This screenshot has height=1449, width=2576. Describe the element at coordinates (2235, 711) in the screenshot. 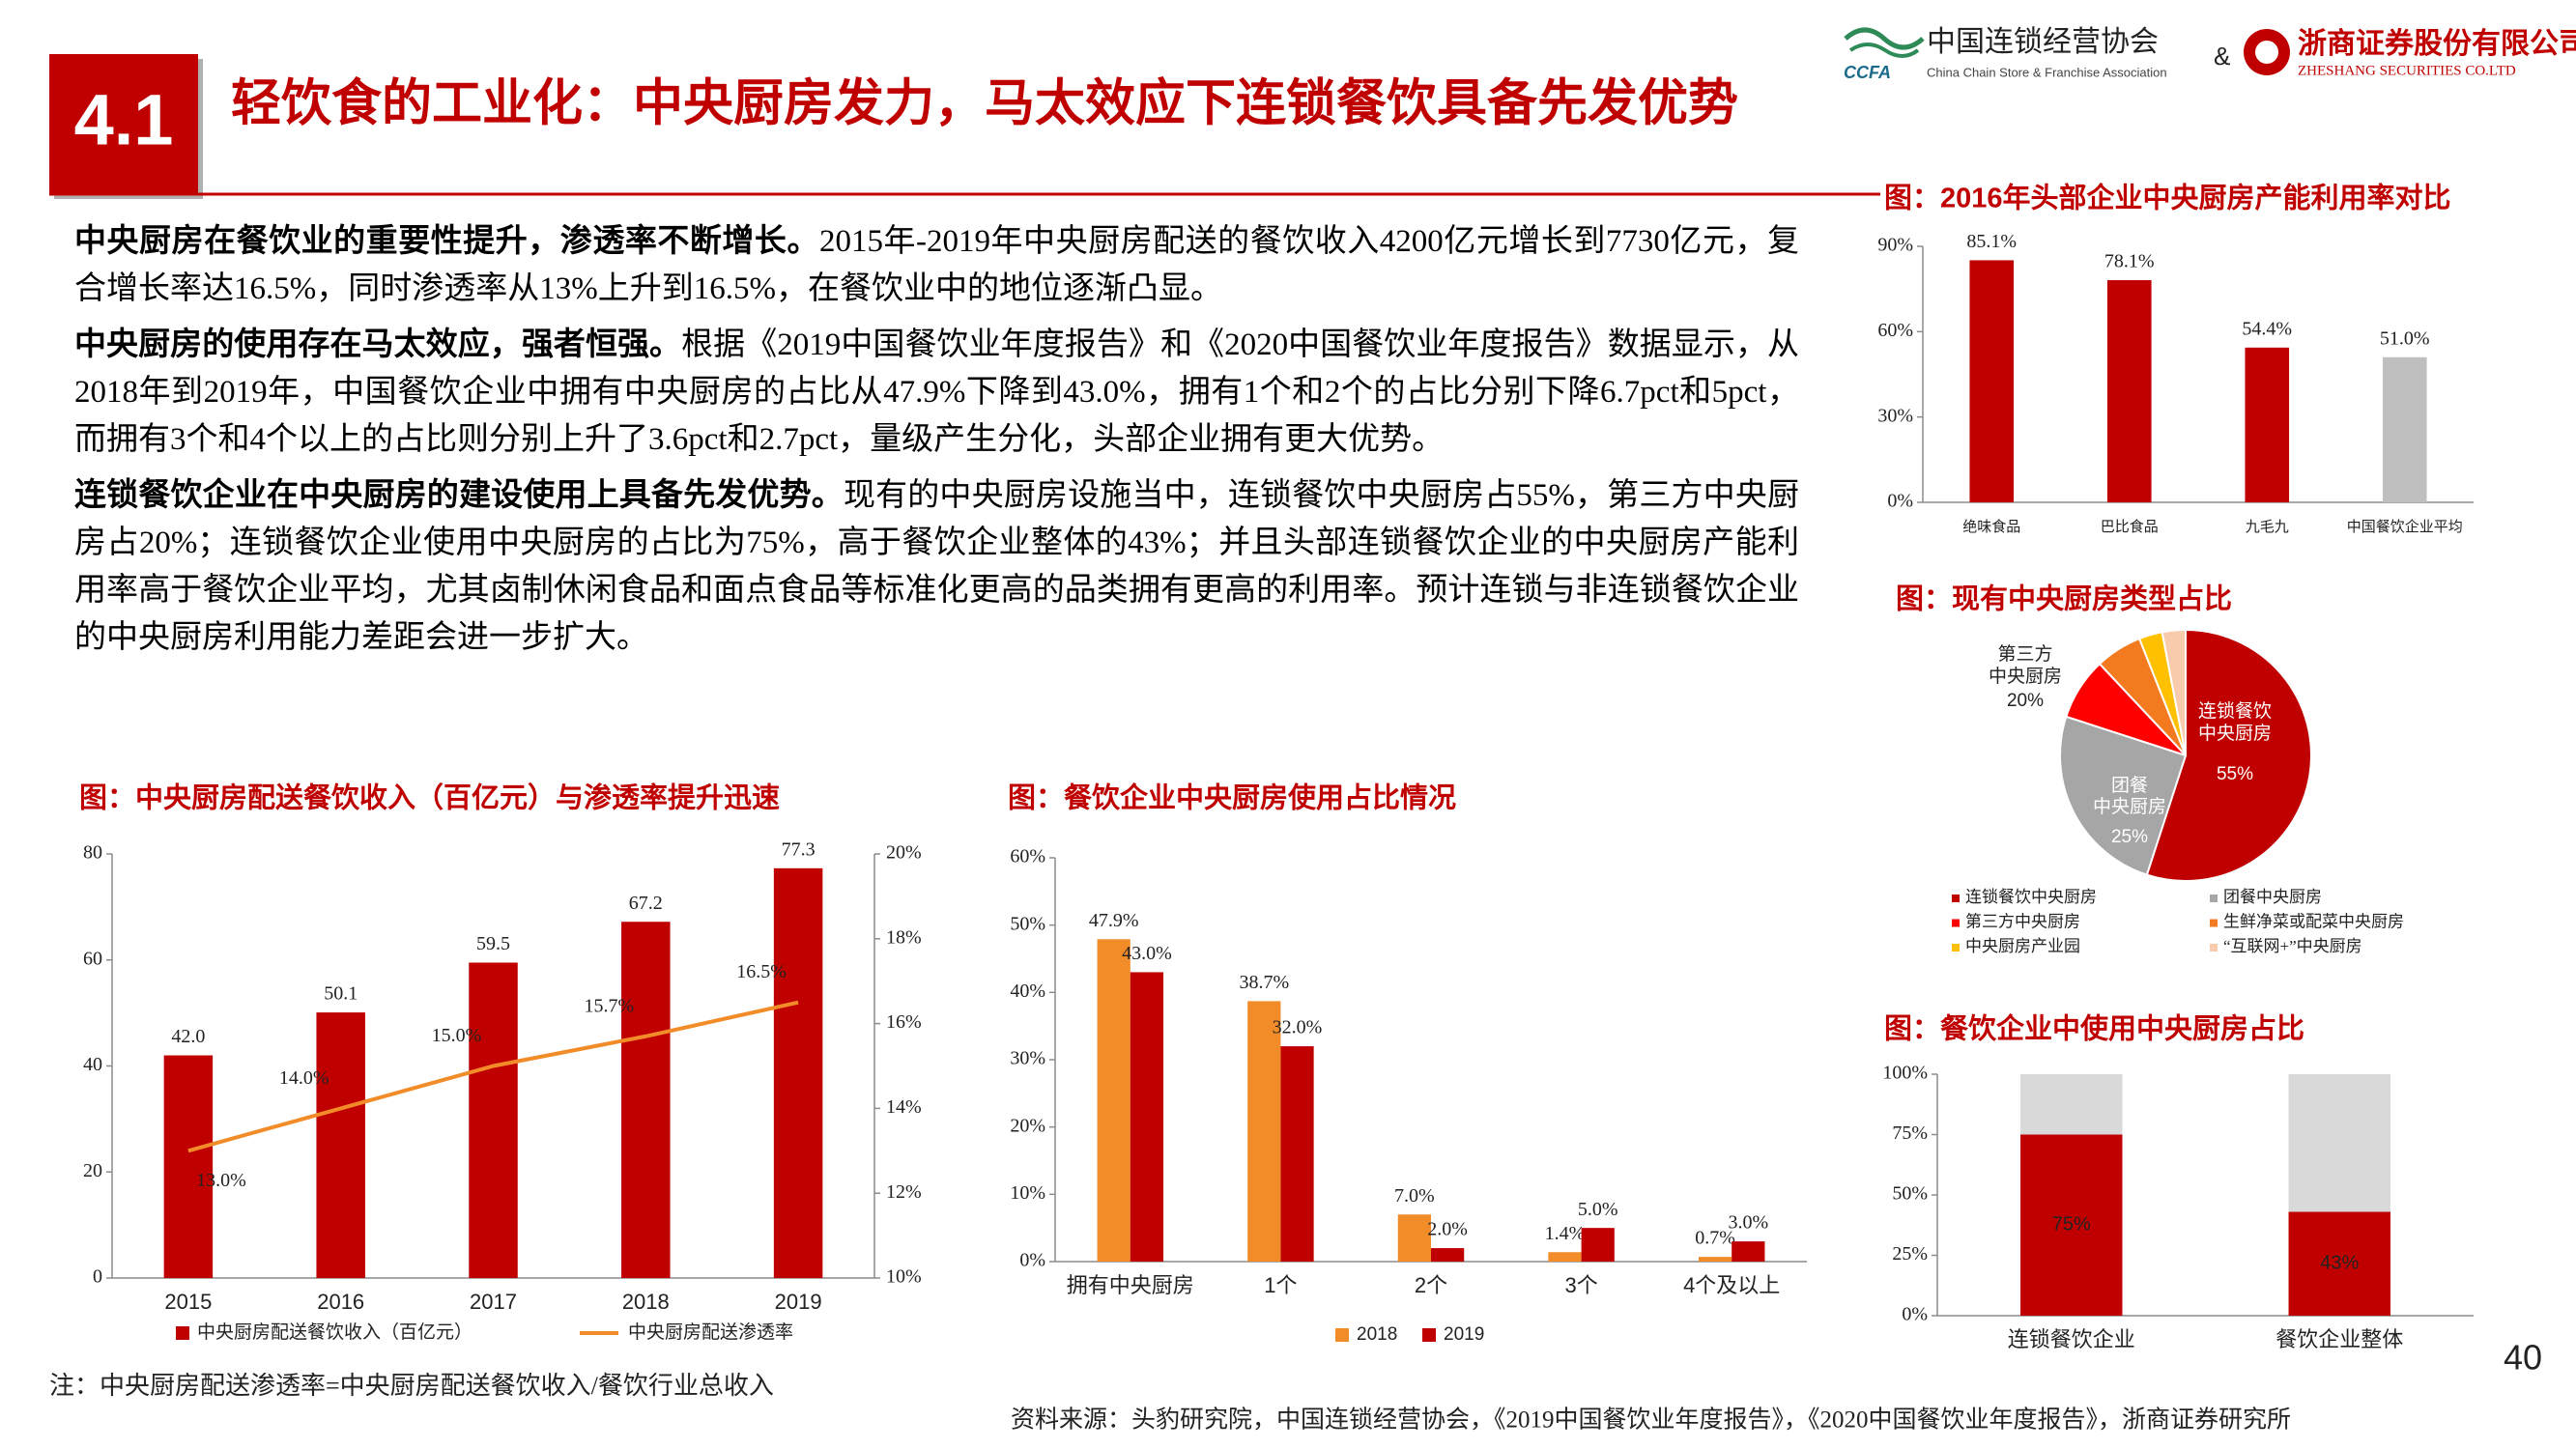

I see `pie-annotation: 连锁餐饮` at that location.